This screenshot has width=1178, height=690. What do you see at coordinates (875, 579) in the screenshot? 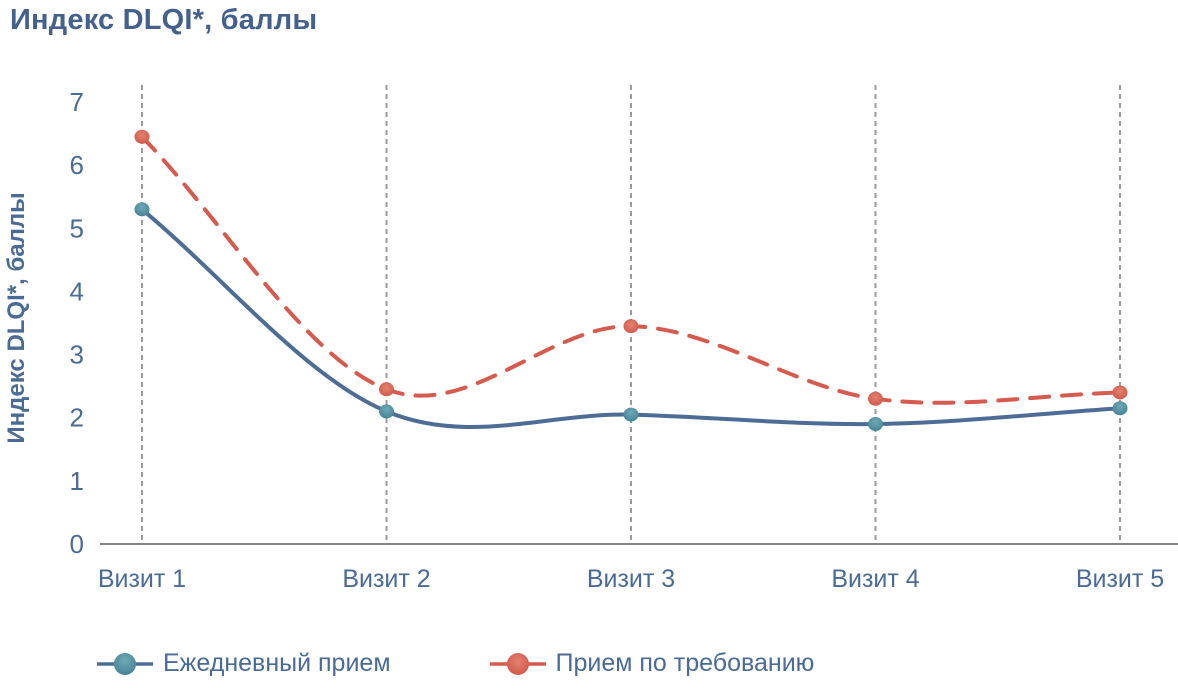
I see `x-tick-label: Визит 4` at bounding box center [875, 579].